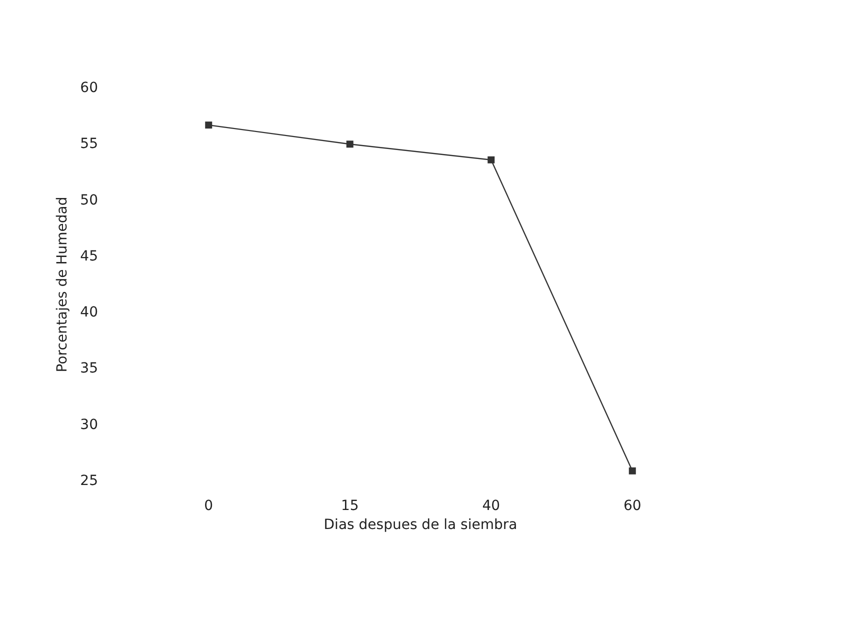 This screenshot has width=851, height=629. I want to click on y-tick-label: 25, so click(89, 481).